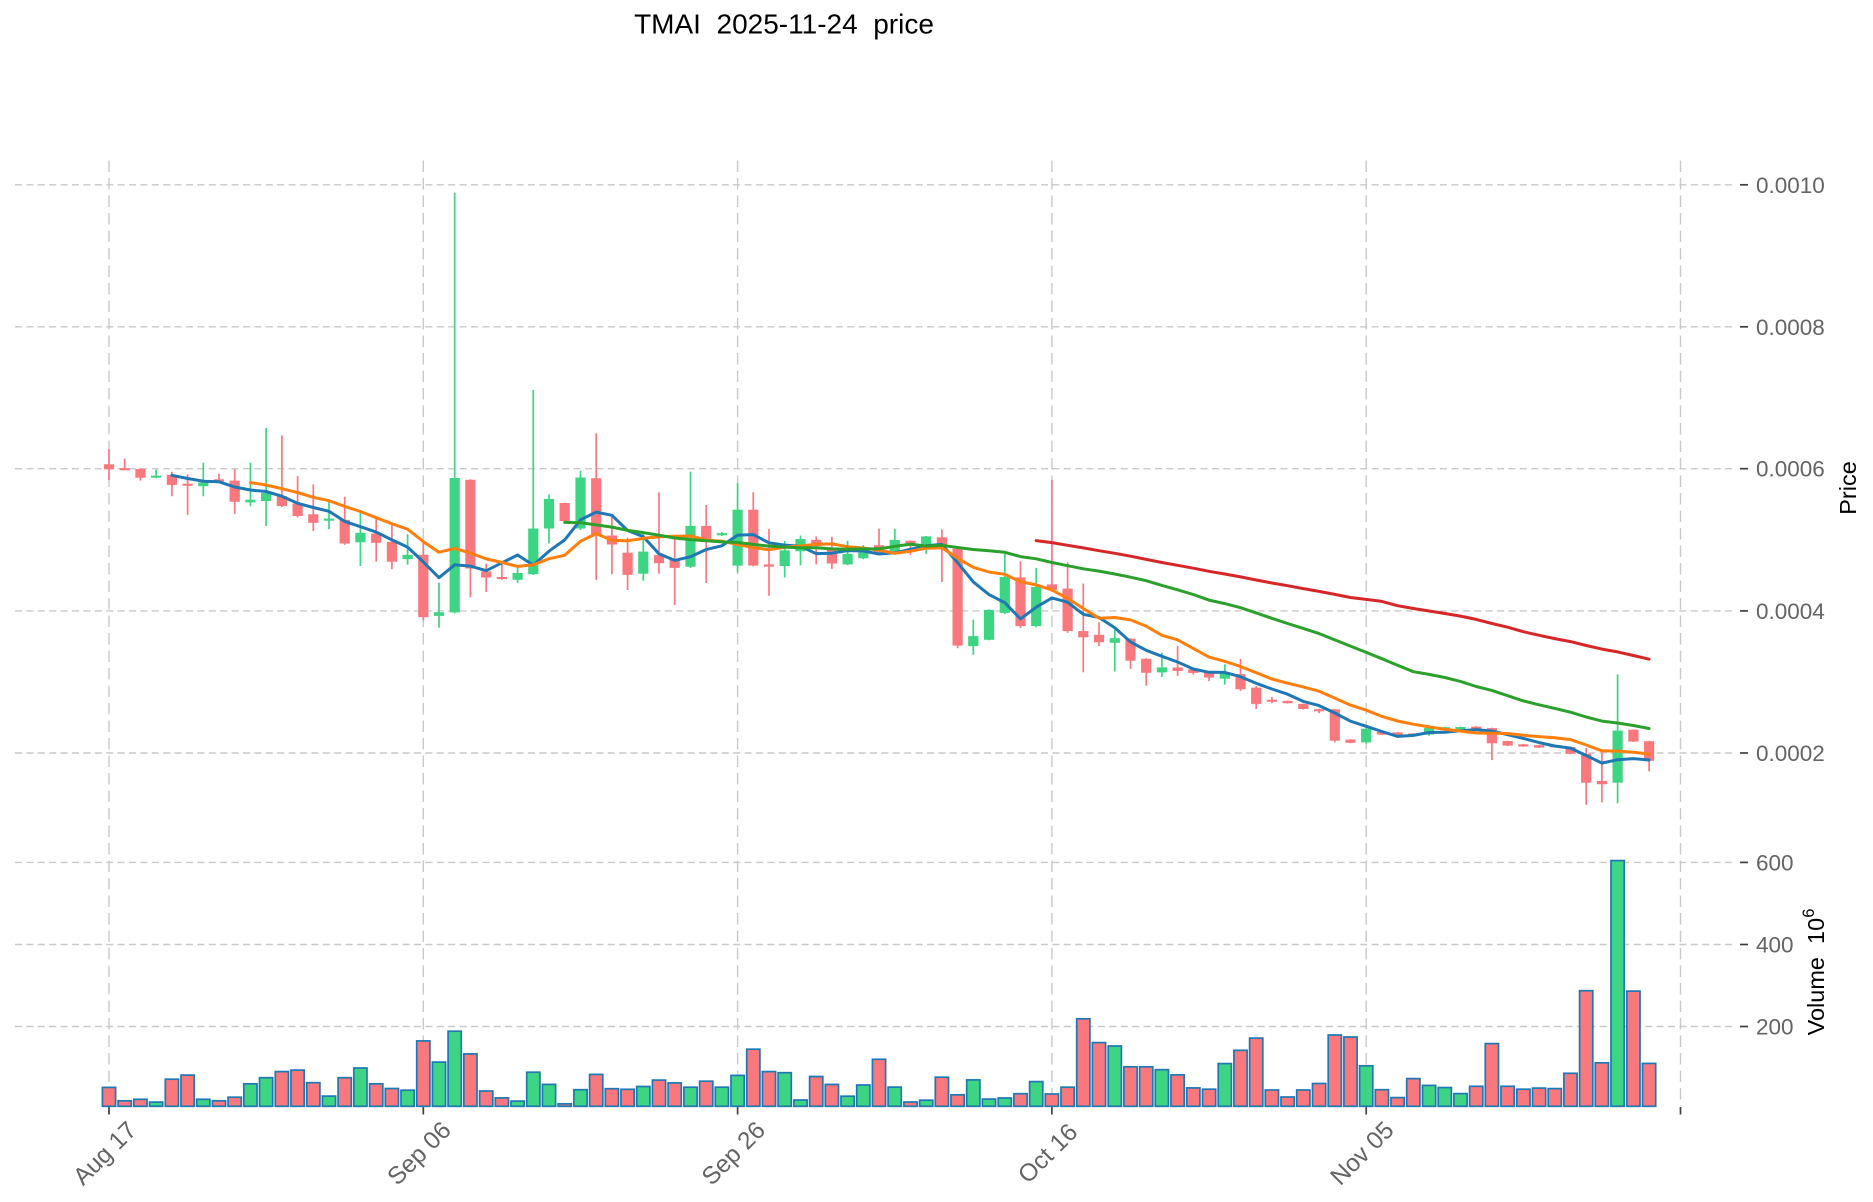 The width and height of the screenshot is (1873, 1202). What do you see at coordinates (1790, 185) in the screenshot?
I see `svg-text: 0.0010` at bounding box center [1790, 185].